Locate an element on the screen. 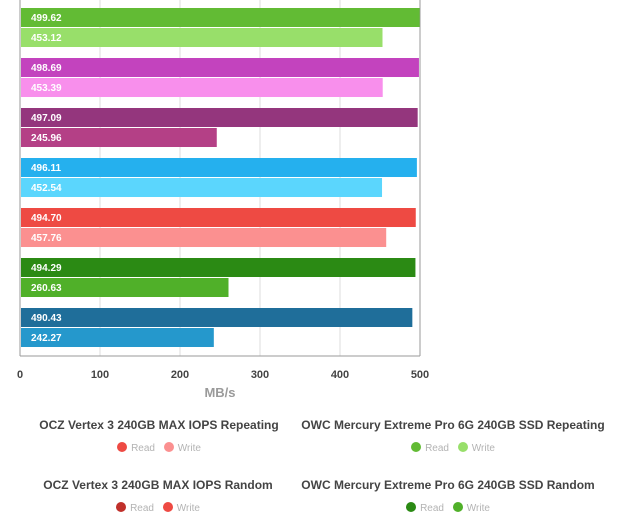 This screenshot has width=620, height=516. bar-value-label: 498.69 is located at coordinates (46, 68).